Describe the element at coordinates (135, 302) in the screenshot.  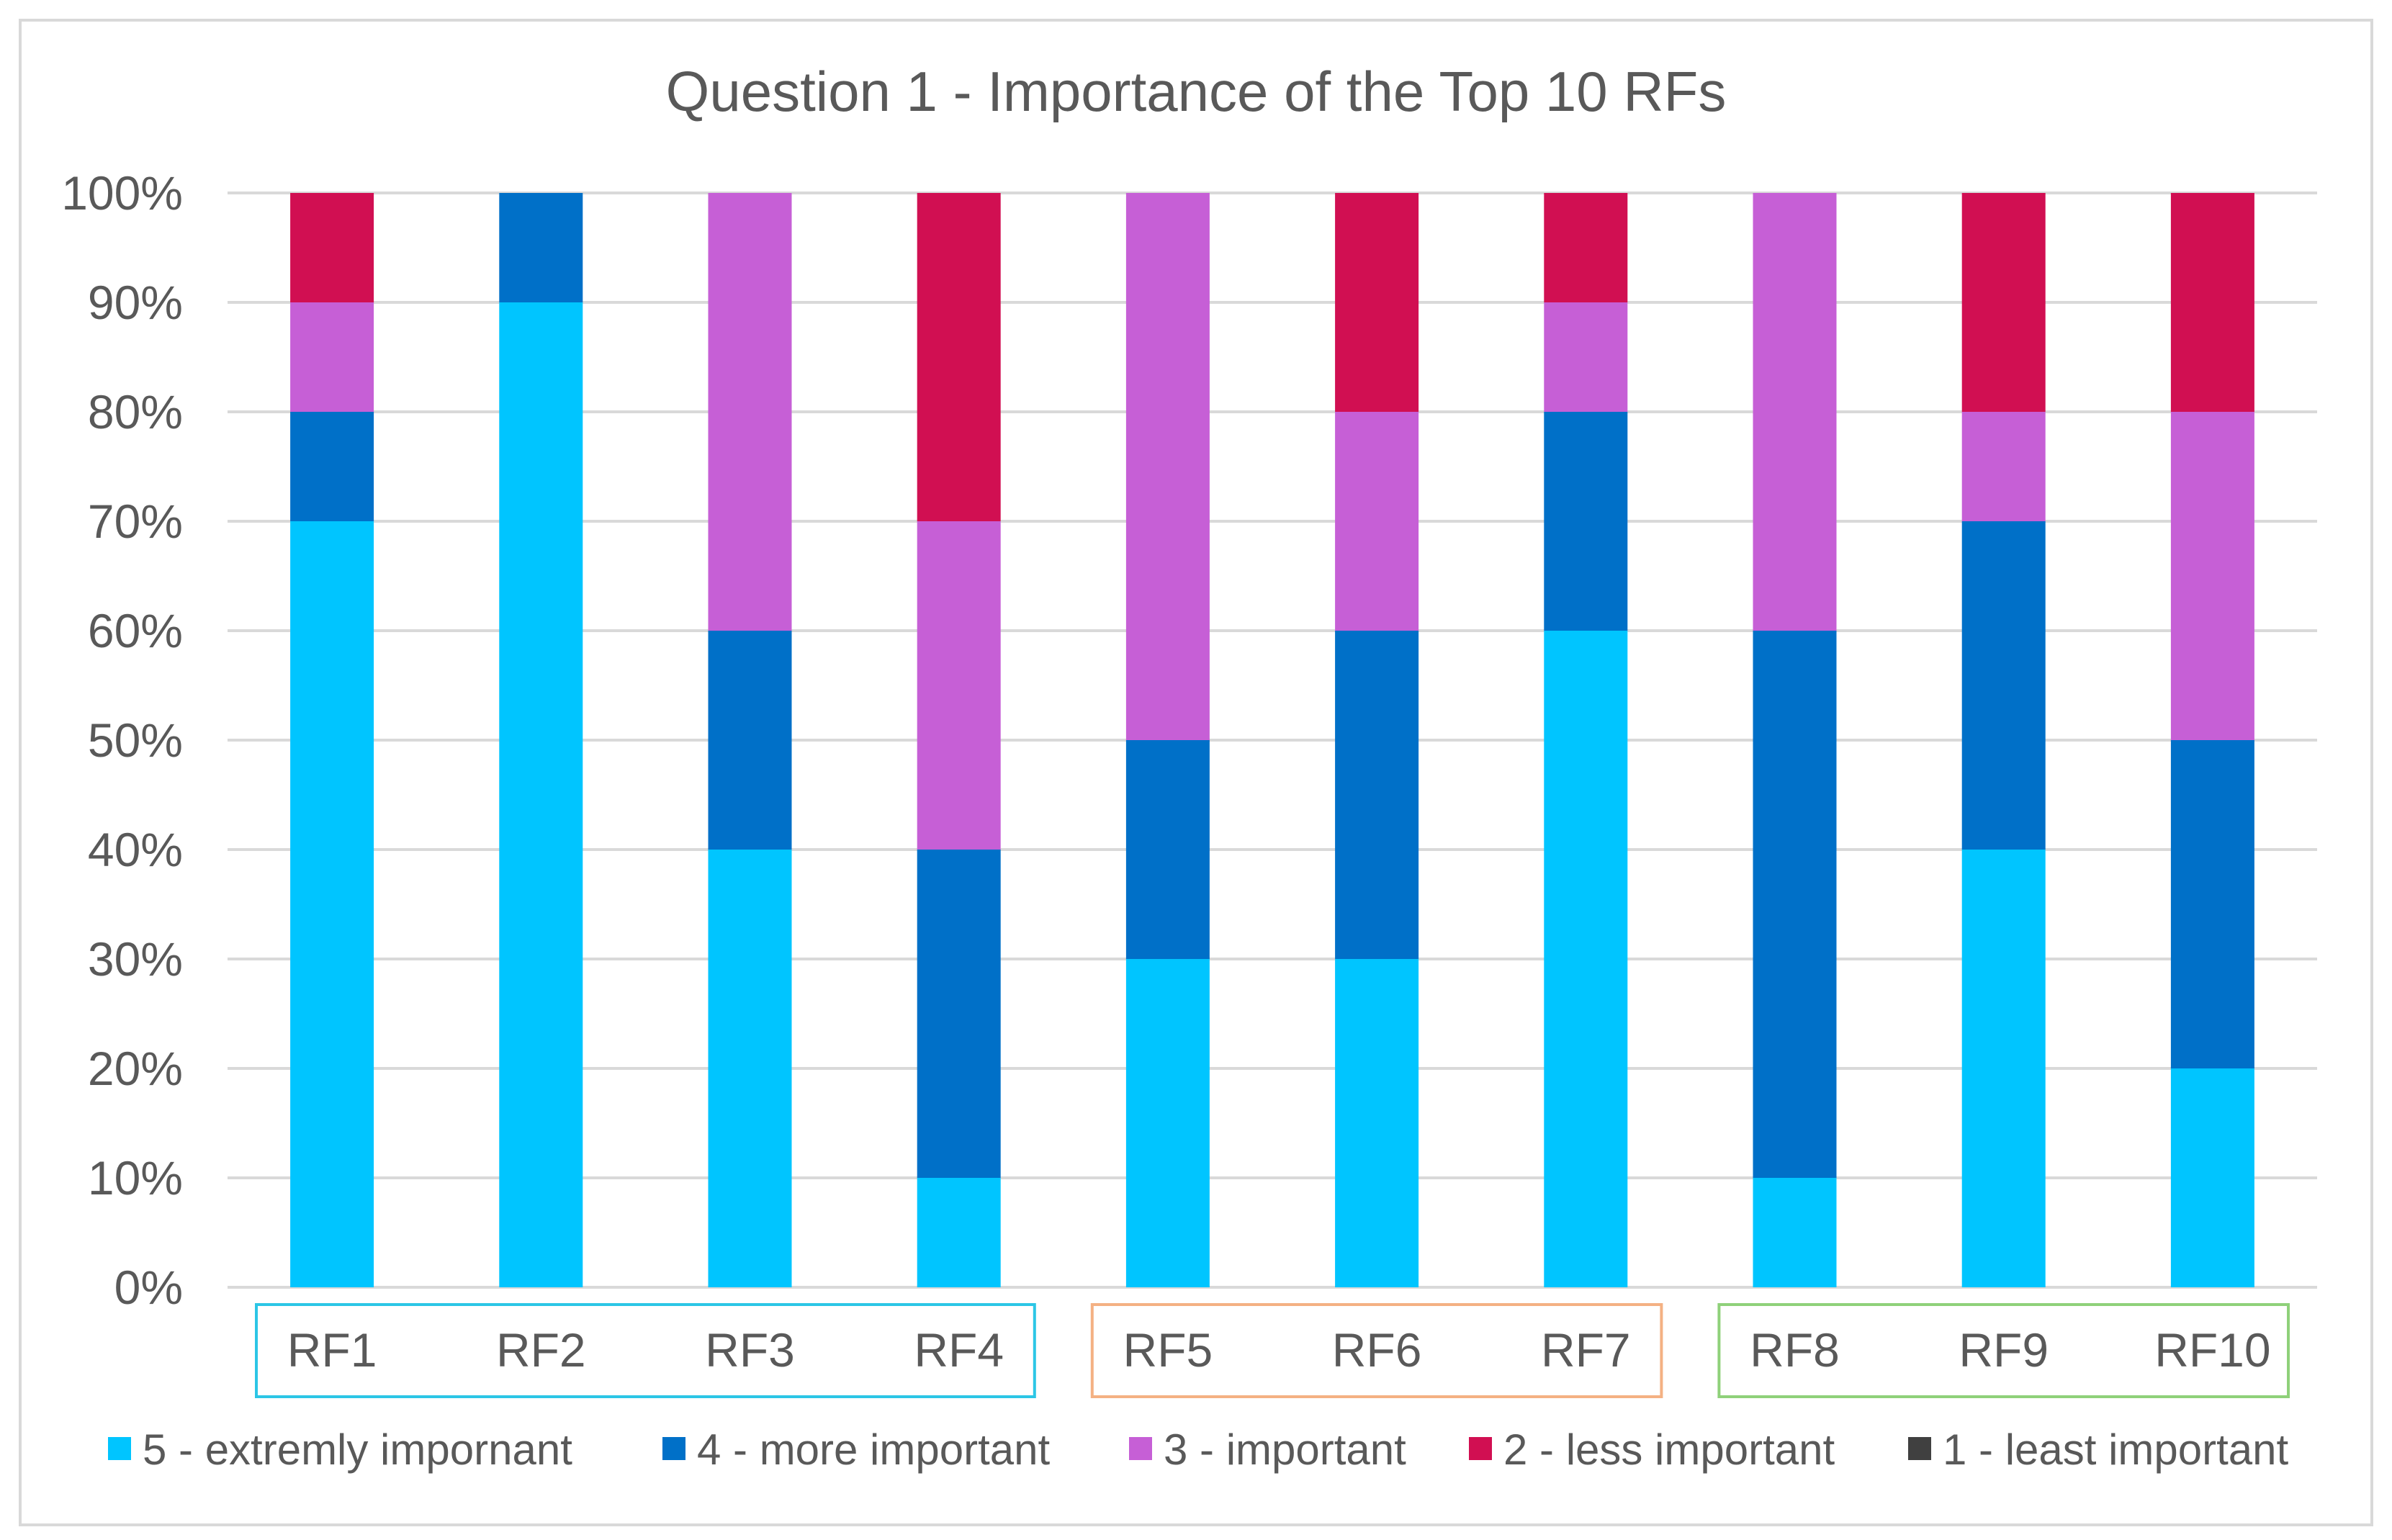
I see `y-tick-label: 90%` at that location.